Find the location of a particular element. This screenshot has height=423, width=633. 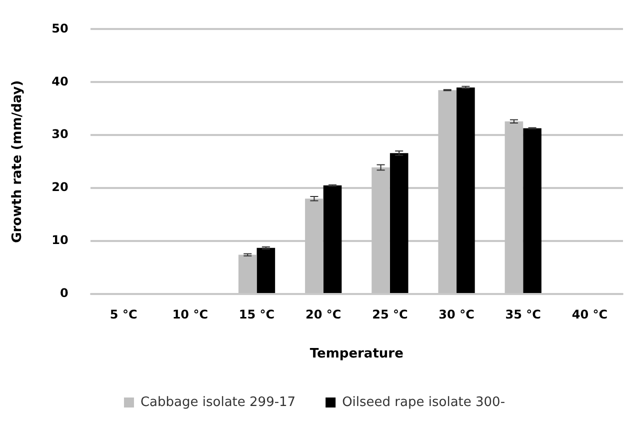

y-tick-label: 40 is located at coordinates (60, 81).